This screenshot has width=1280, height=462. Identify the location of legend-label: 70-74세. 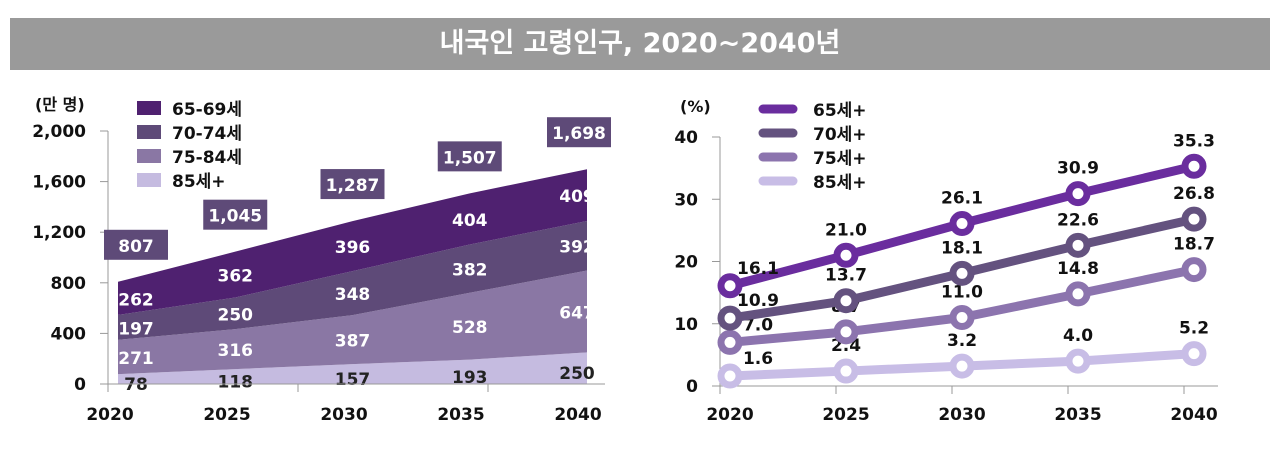
(207, 134).